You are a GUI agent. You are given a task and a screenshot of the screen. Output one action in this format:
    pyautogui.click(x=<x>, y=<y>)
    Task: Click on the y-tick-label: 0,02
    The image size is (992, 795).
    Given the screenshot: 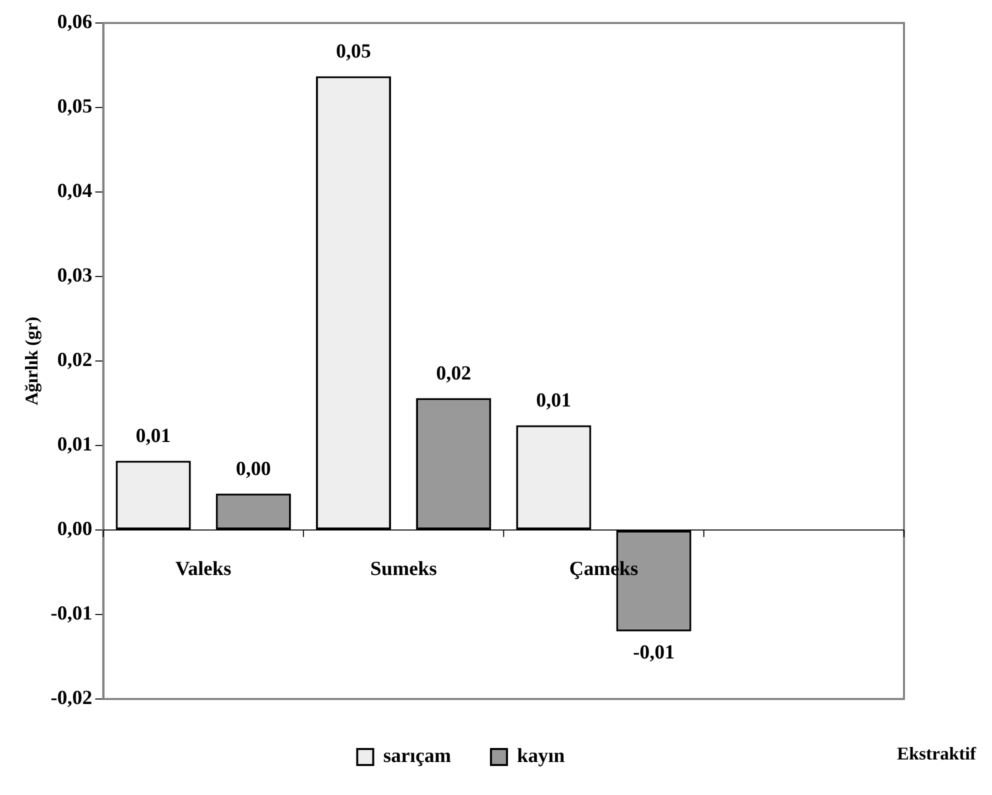 What is the action you would take?
    pyautogui.click(x=74, y=360)
    